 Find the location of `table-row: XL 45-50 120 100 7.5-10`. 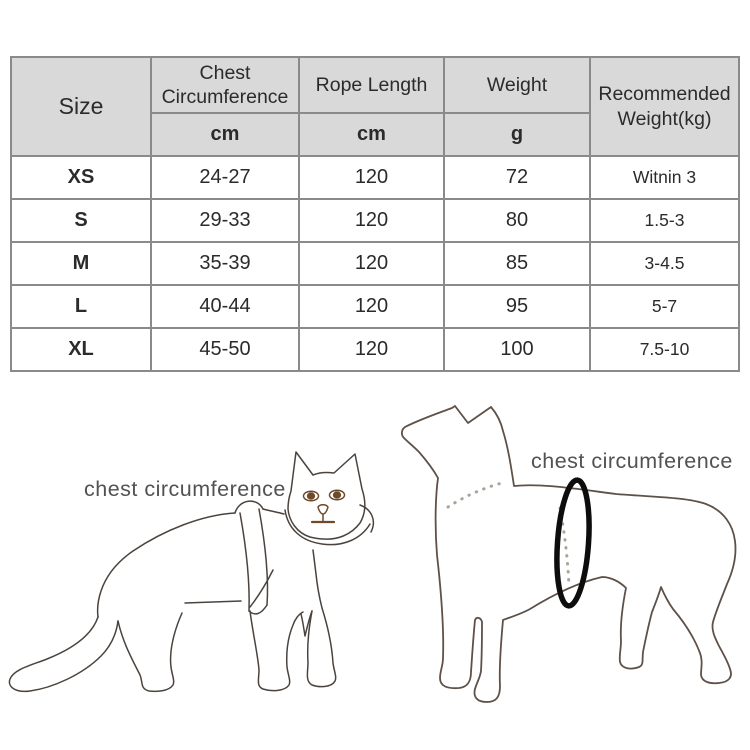

table-row: XL 45-50 120 100 7.5-10 is located at coordinates (375, 349).